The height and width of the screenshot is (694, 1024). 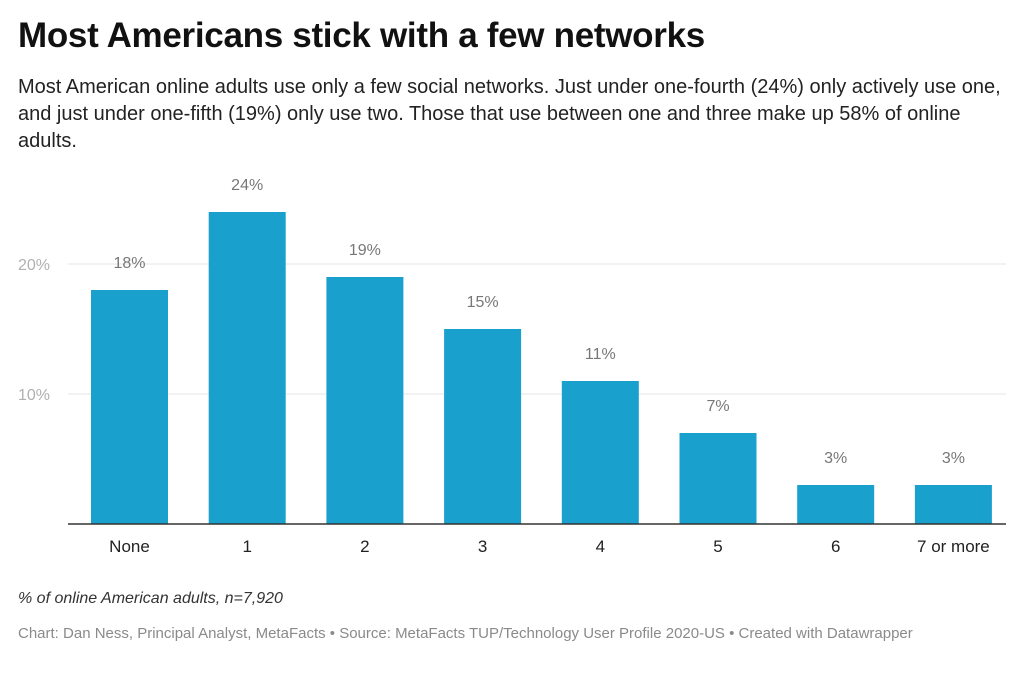 I want to click on x-tick-label: 4, so click(x=600, y=546).